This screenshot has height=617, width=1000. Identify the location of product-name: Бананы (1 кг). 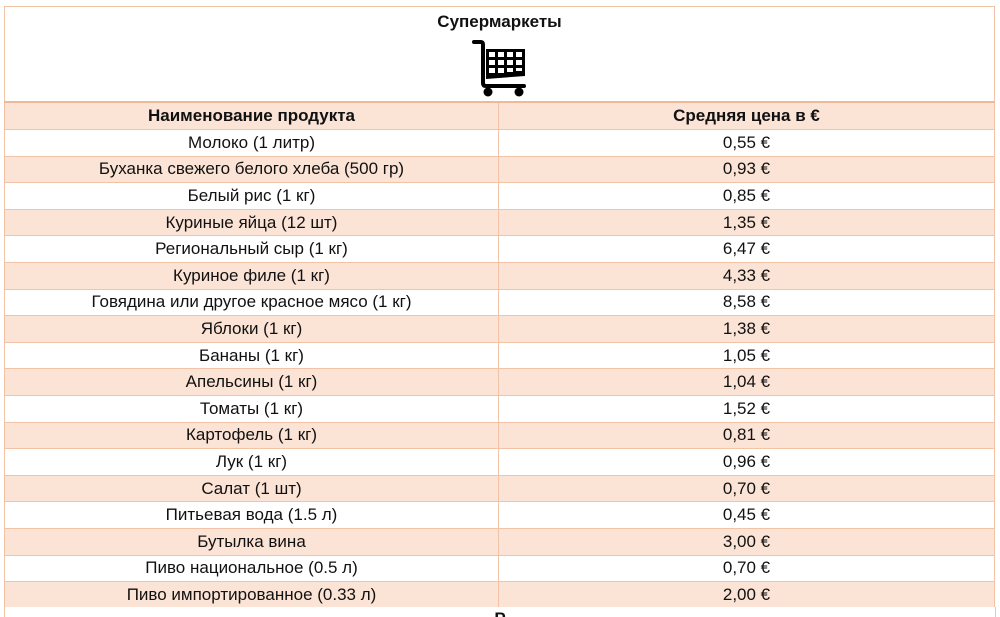
(251, 355).